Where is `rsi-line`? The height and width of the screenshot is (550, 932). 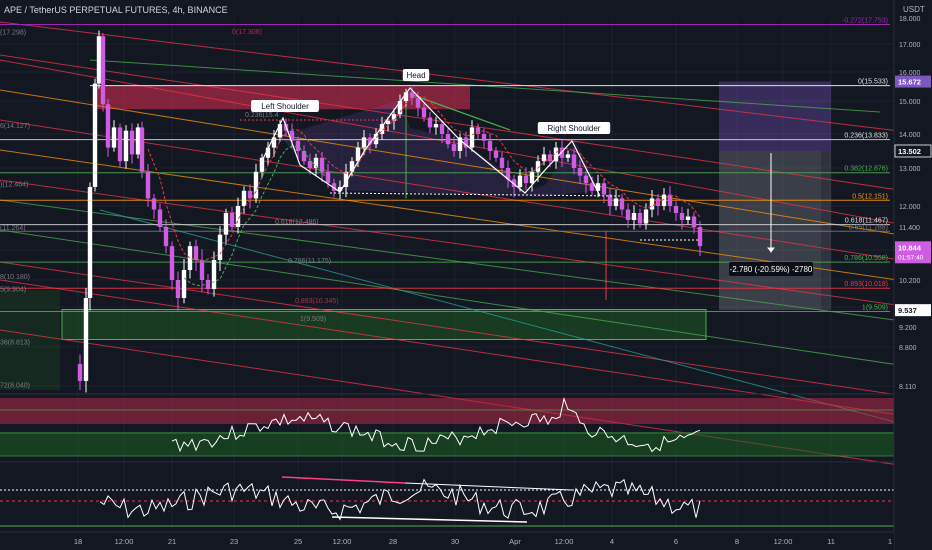 rsi-line is located at coordinates (436, 425).